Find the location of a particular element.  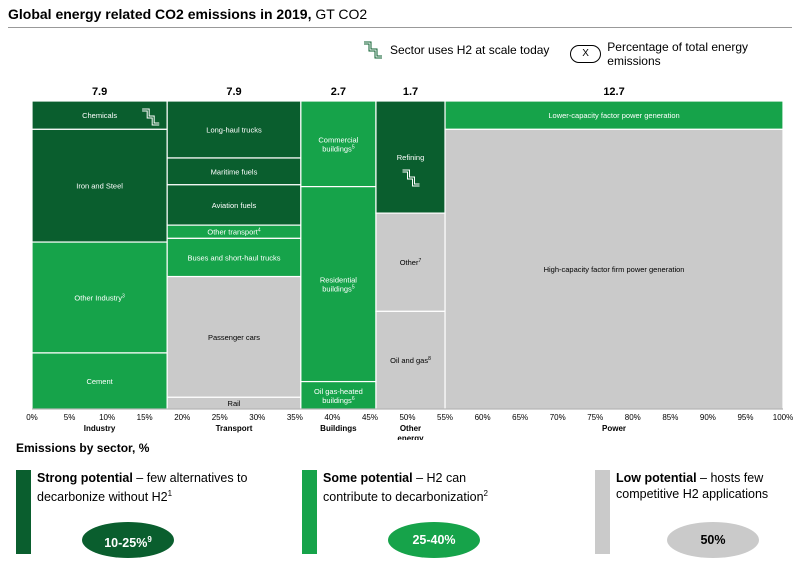

segment-label-oil-and-gas: Oil and gas8 is located at coordinates (410, 360).